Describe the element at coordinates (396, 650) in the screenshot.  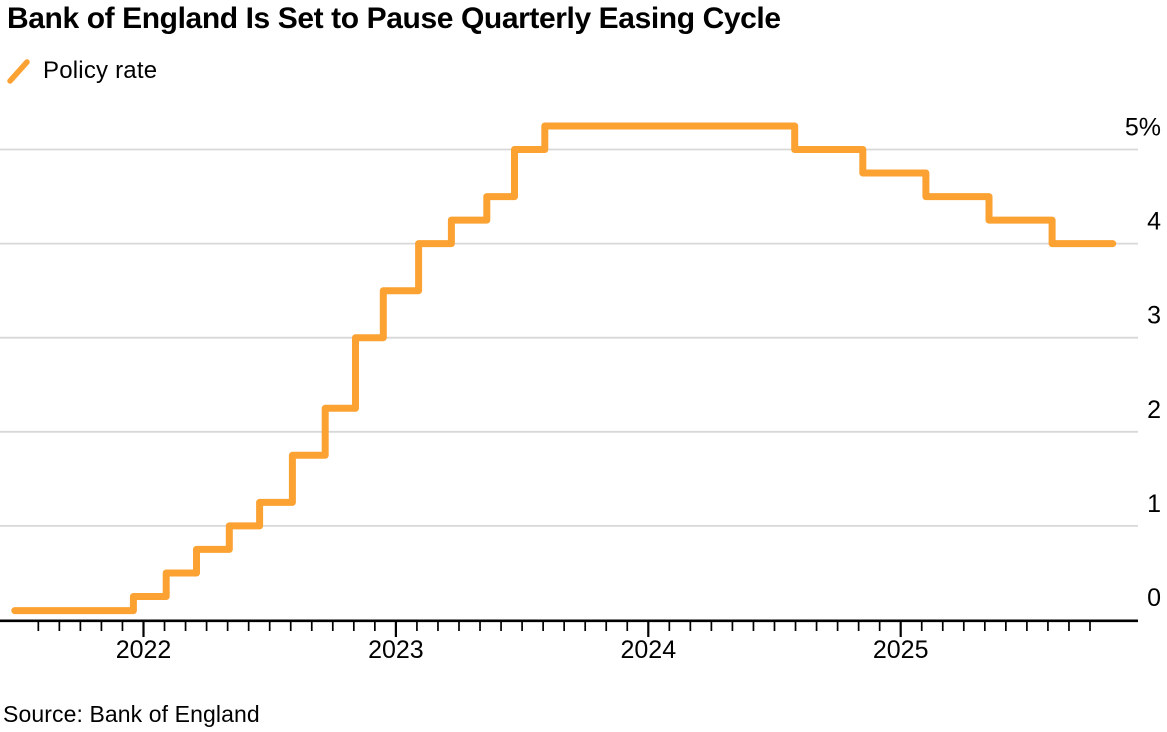
I see `svg-text: 2023` at that location.